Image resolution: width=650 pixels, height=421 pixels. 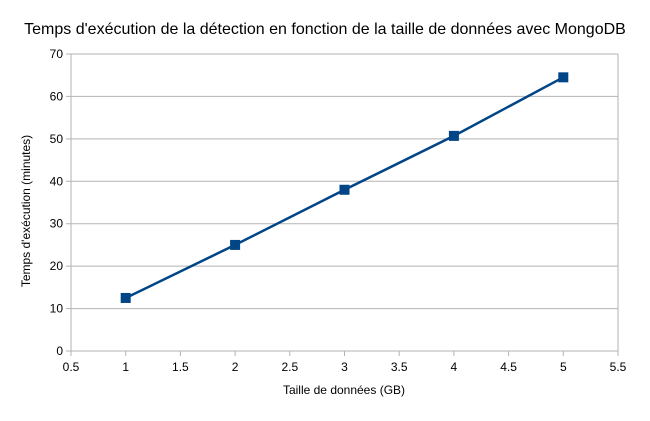 I want to click on y-tick-label: 20, so click(x=57, y=266).